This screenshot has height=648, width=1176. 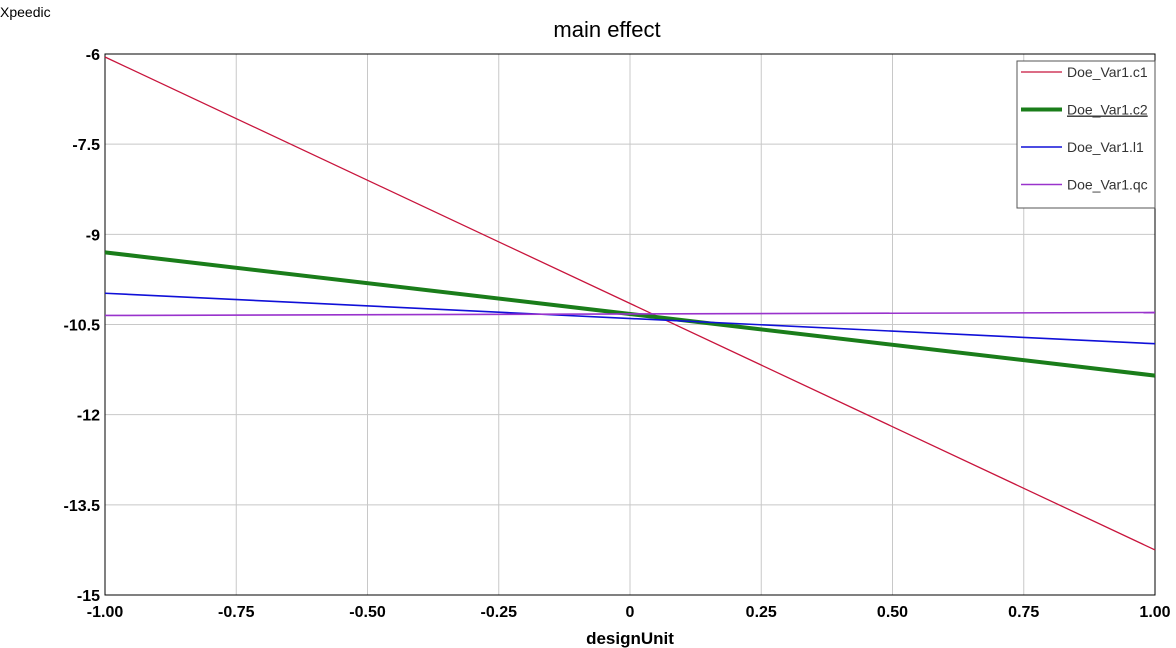 I want to click on x-tick-label: 0.25, so click(x=761, y=612).